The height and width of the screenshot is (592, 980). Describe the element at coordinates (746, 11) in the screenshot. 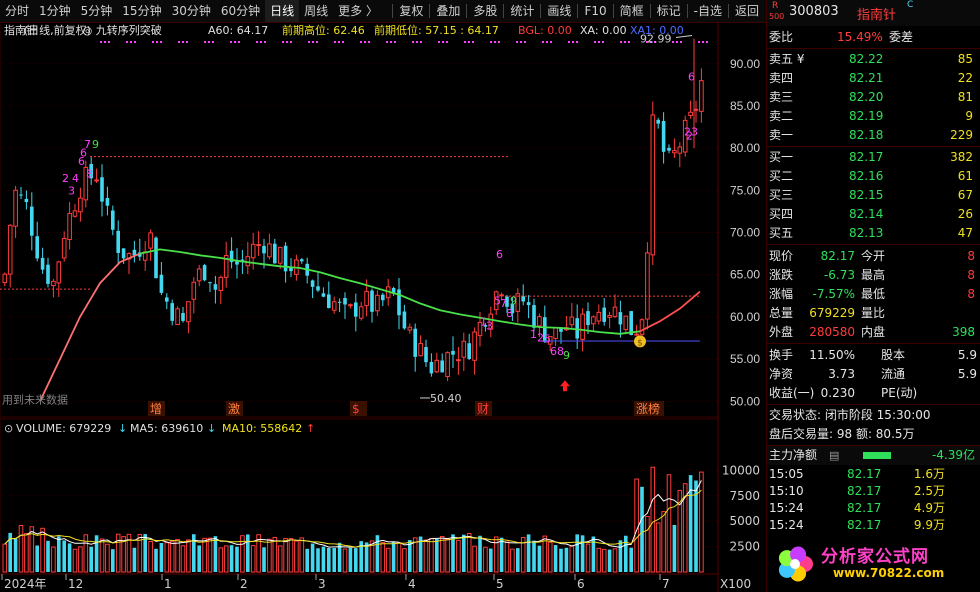

I see `tool-button-9: 返回` at that location.